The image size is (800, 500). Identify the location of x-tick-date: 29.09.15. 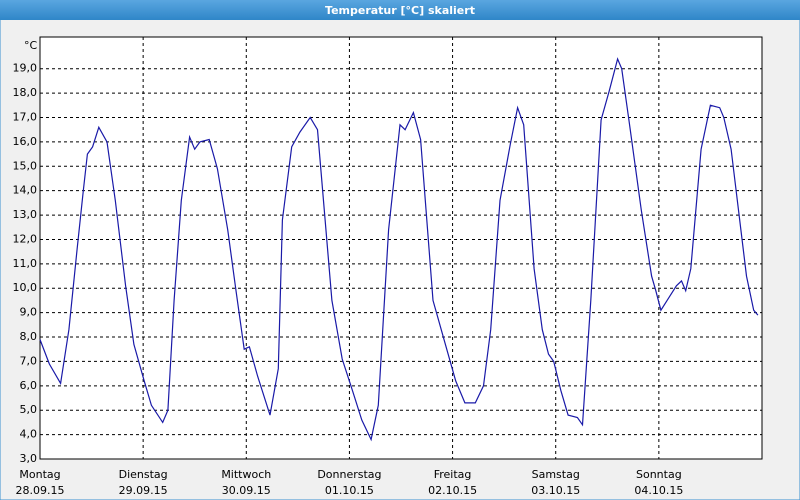
(143, 490).